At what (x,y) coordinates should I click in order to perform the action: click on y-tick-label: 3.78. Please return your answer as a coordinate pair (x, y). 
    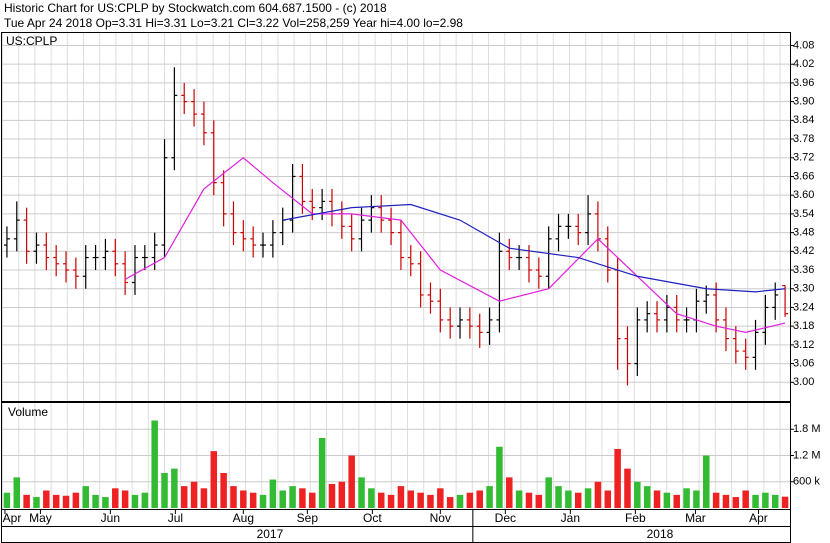
    Looking at the image, I should click on (803, 139).